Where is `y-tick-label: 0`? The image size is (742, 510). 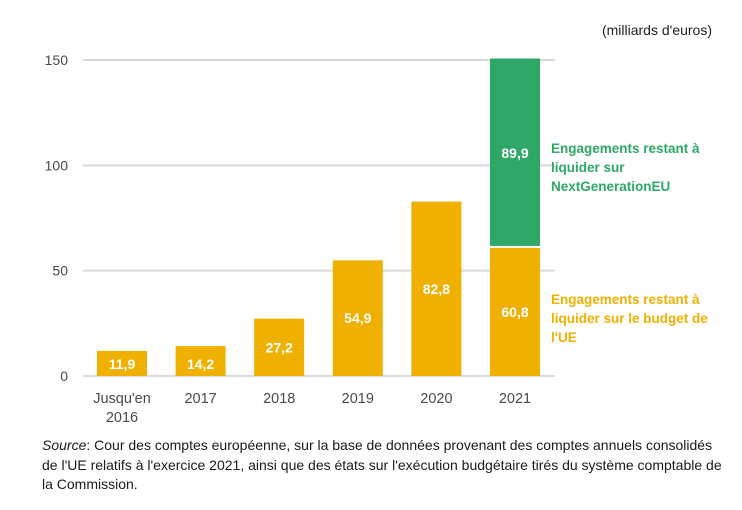 y-tick-label: 0 is located at coordinates (64, 376).